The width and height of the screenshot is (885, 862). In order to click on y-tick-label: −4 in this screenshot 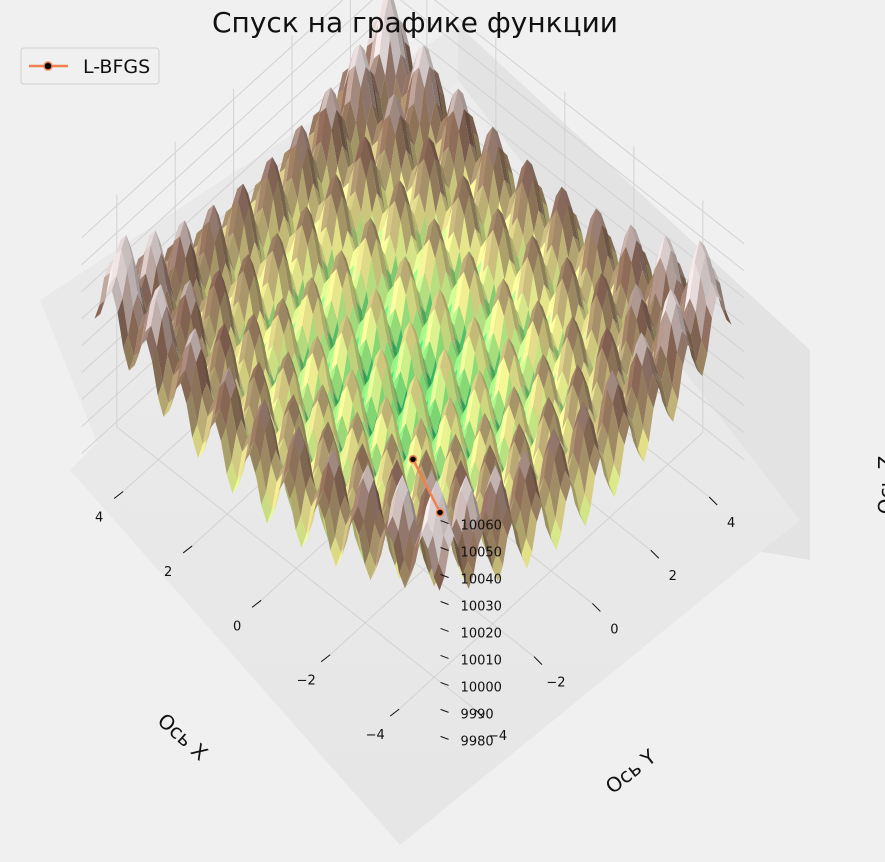, I will do `click(497, 736)`.